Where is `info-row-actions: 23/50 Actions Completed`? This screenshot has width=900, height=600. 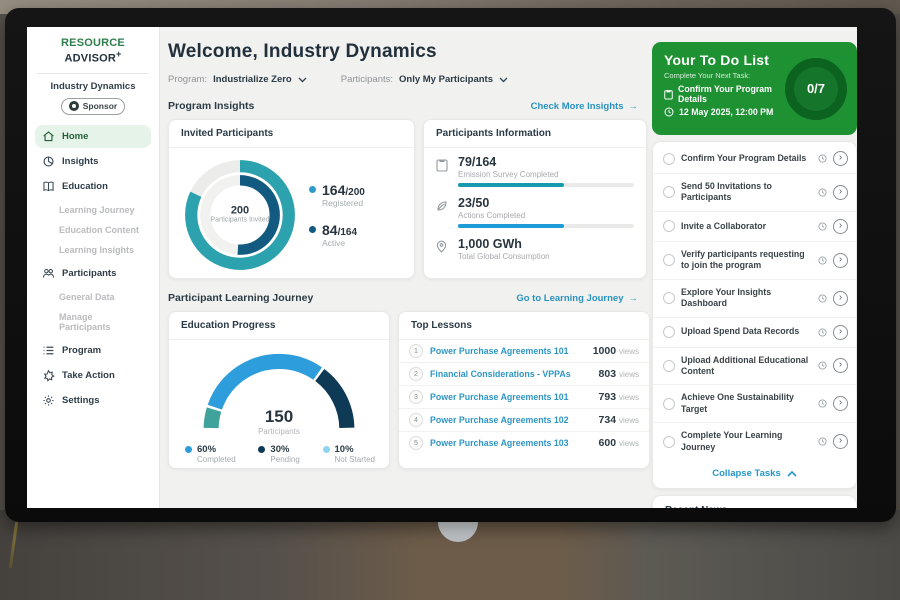
info-row-actions: 23/50 Actions Completed is located at coordinates (535, 209).